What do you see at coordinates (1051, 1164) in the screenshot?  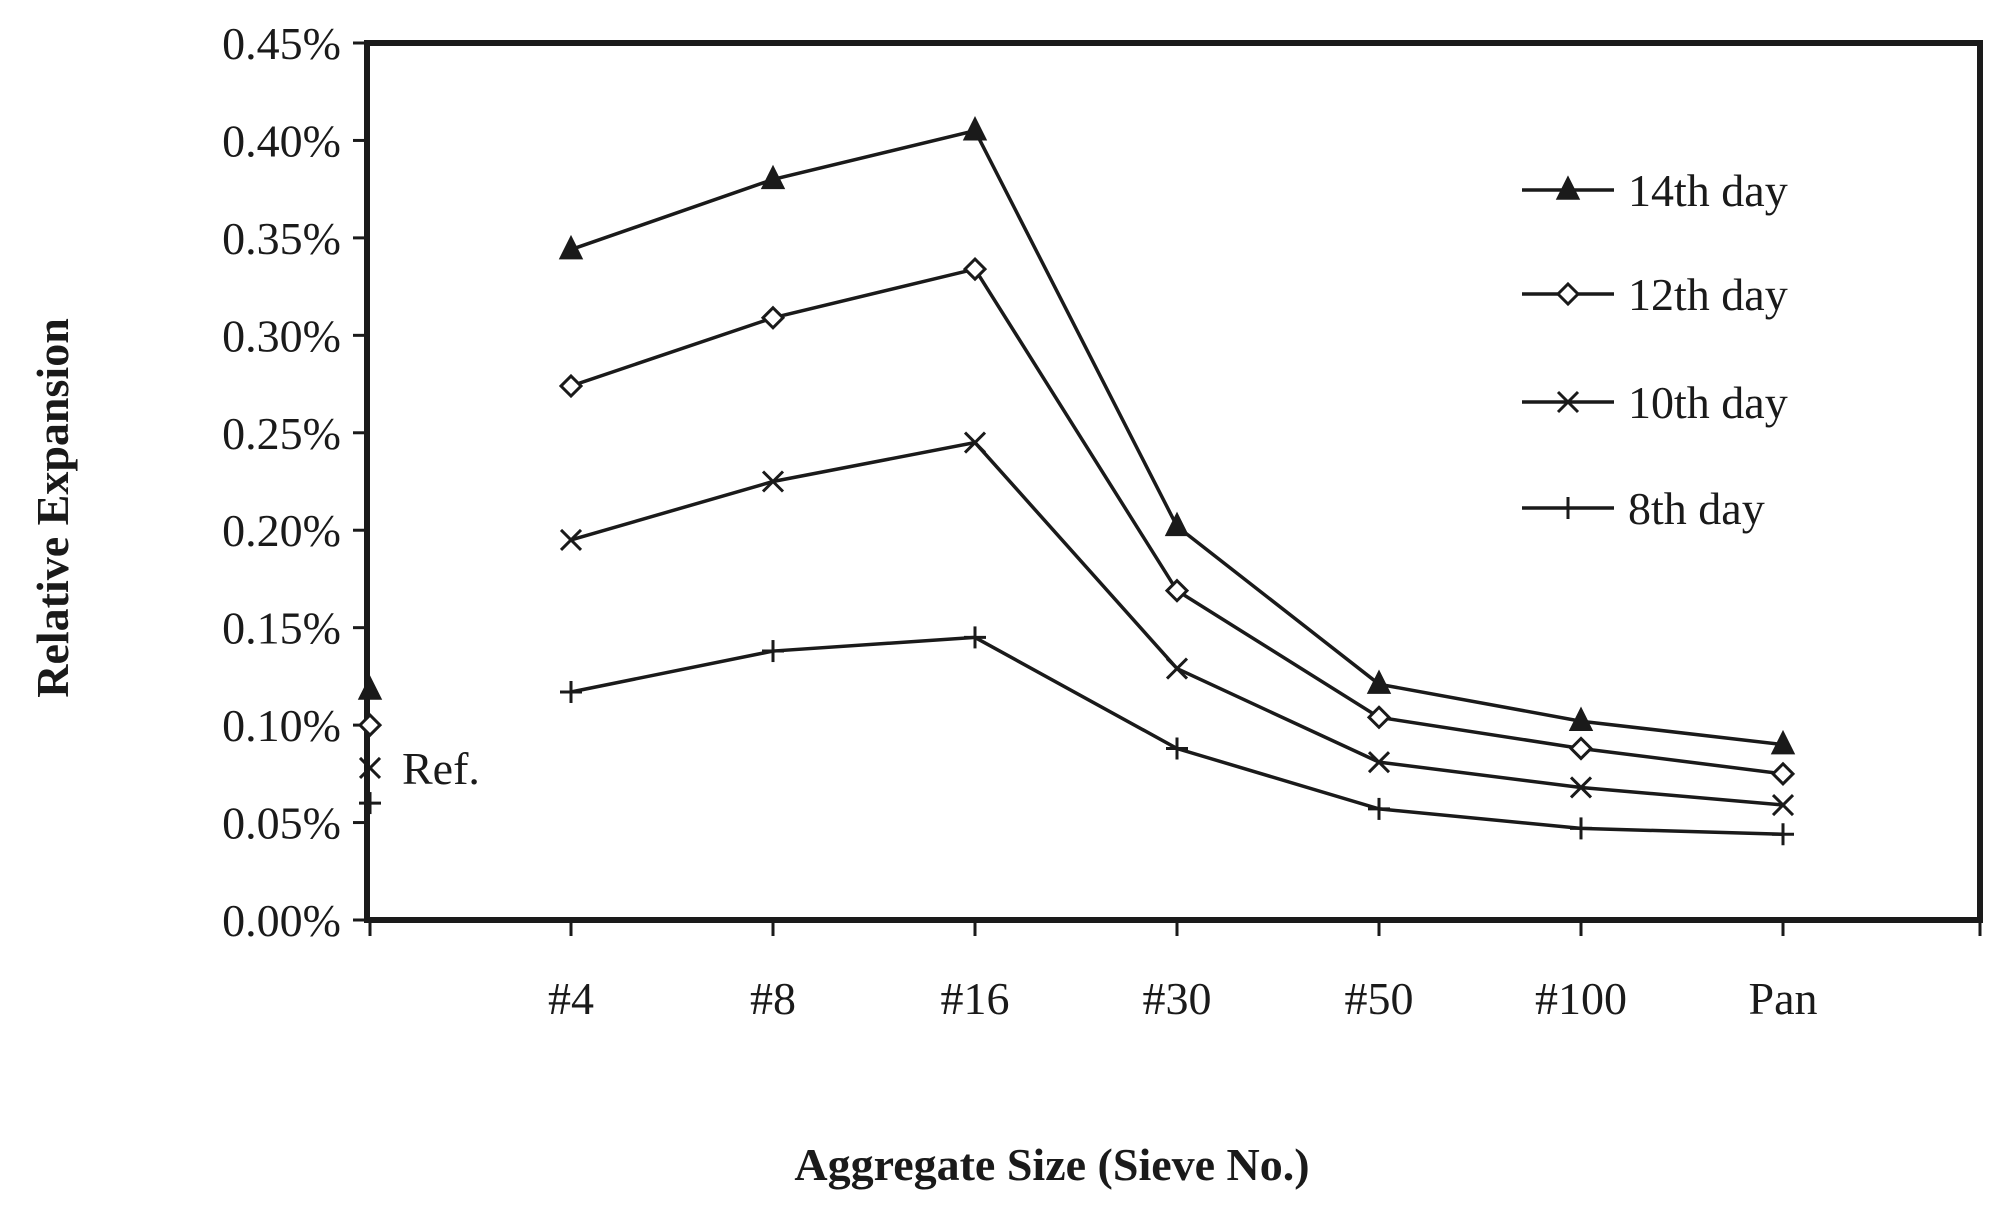 I see `x-axis-title: Aggregate Size (Sieve No.)` at bounding box center [1051, 1164].